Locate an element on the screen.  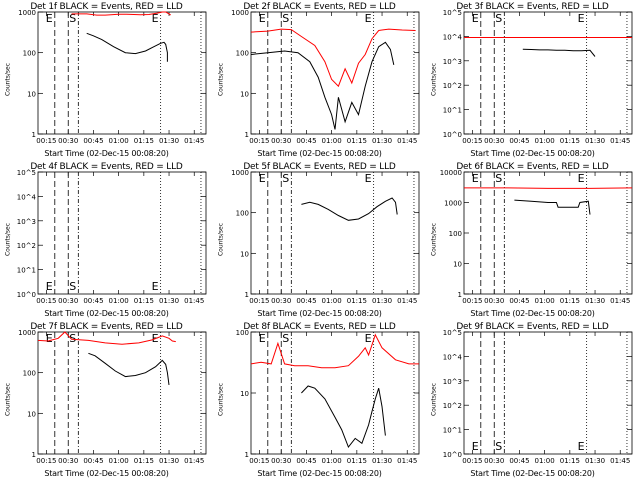
y-tick-label: 10^1 is located at coordinates (26, 271).